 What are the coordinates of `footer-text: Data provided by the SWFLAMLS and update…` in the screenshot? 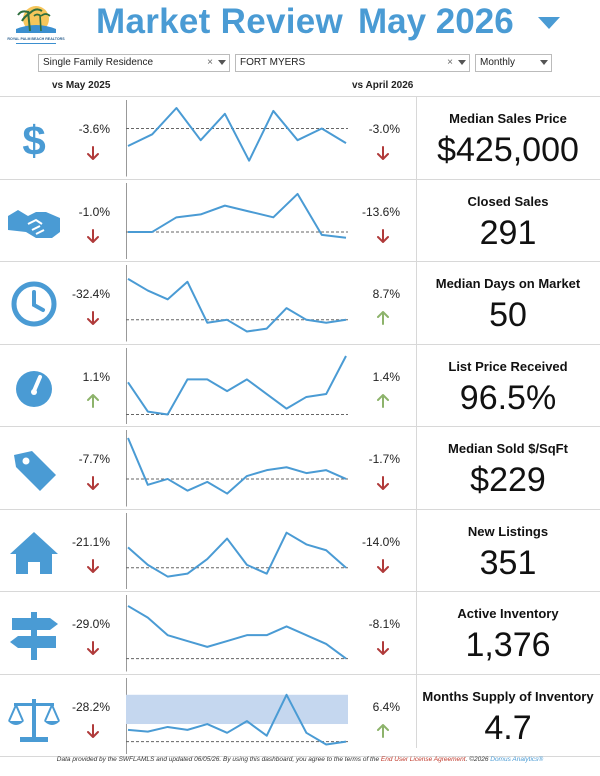 It's located at (218, 759).